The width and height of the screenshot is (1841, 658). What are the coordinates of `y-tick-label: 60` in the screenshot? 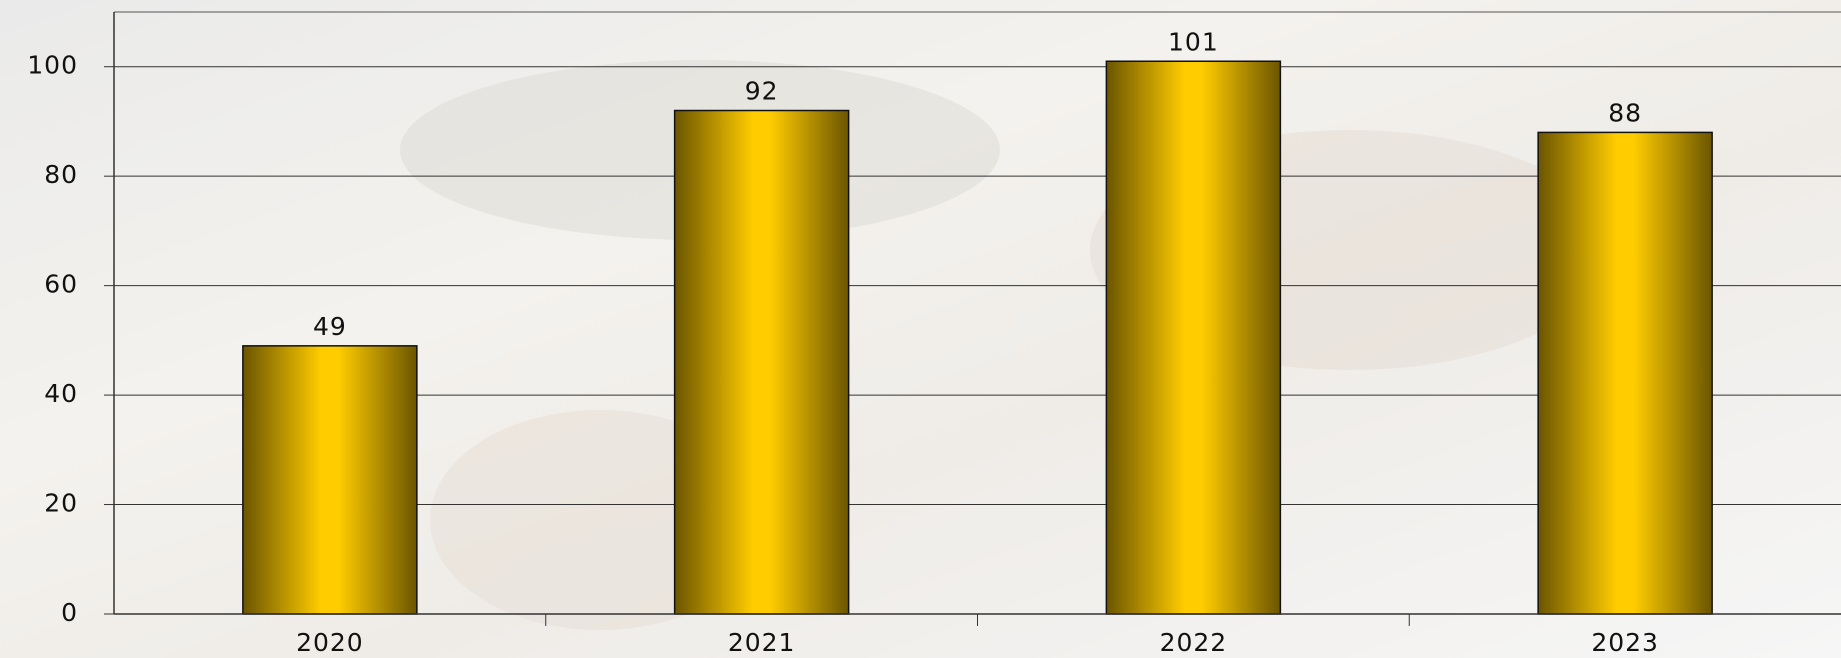 It's located at (61, 284).